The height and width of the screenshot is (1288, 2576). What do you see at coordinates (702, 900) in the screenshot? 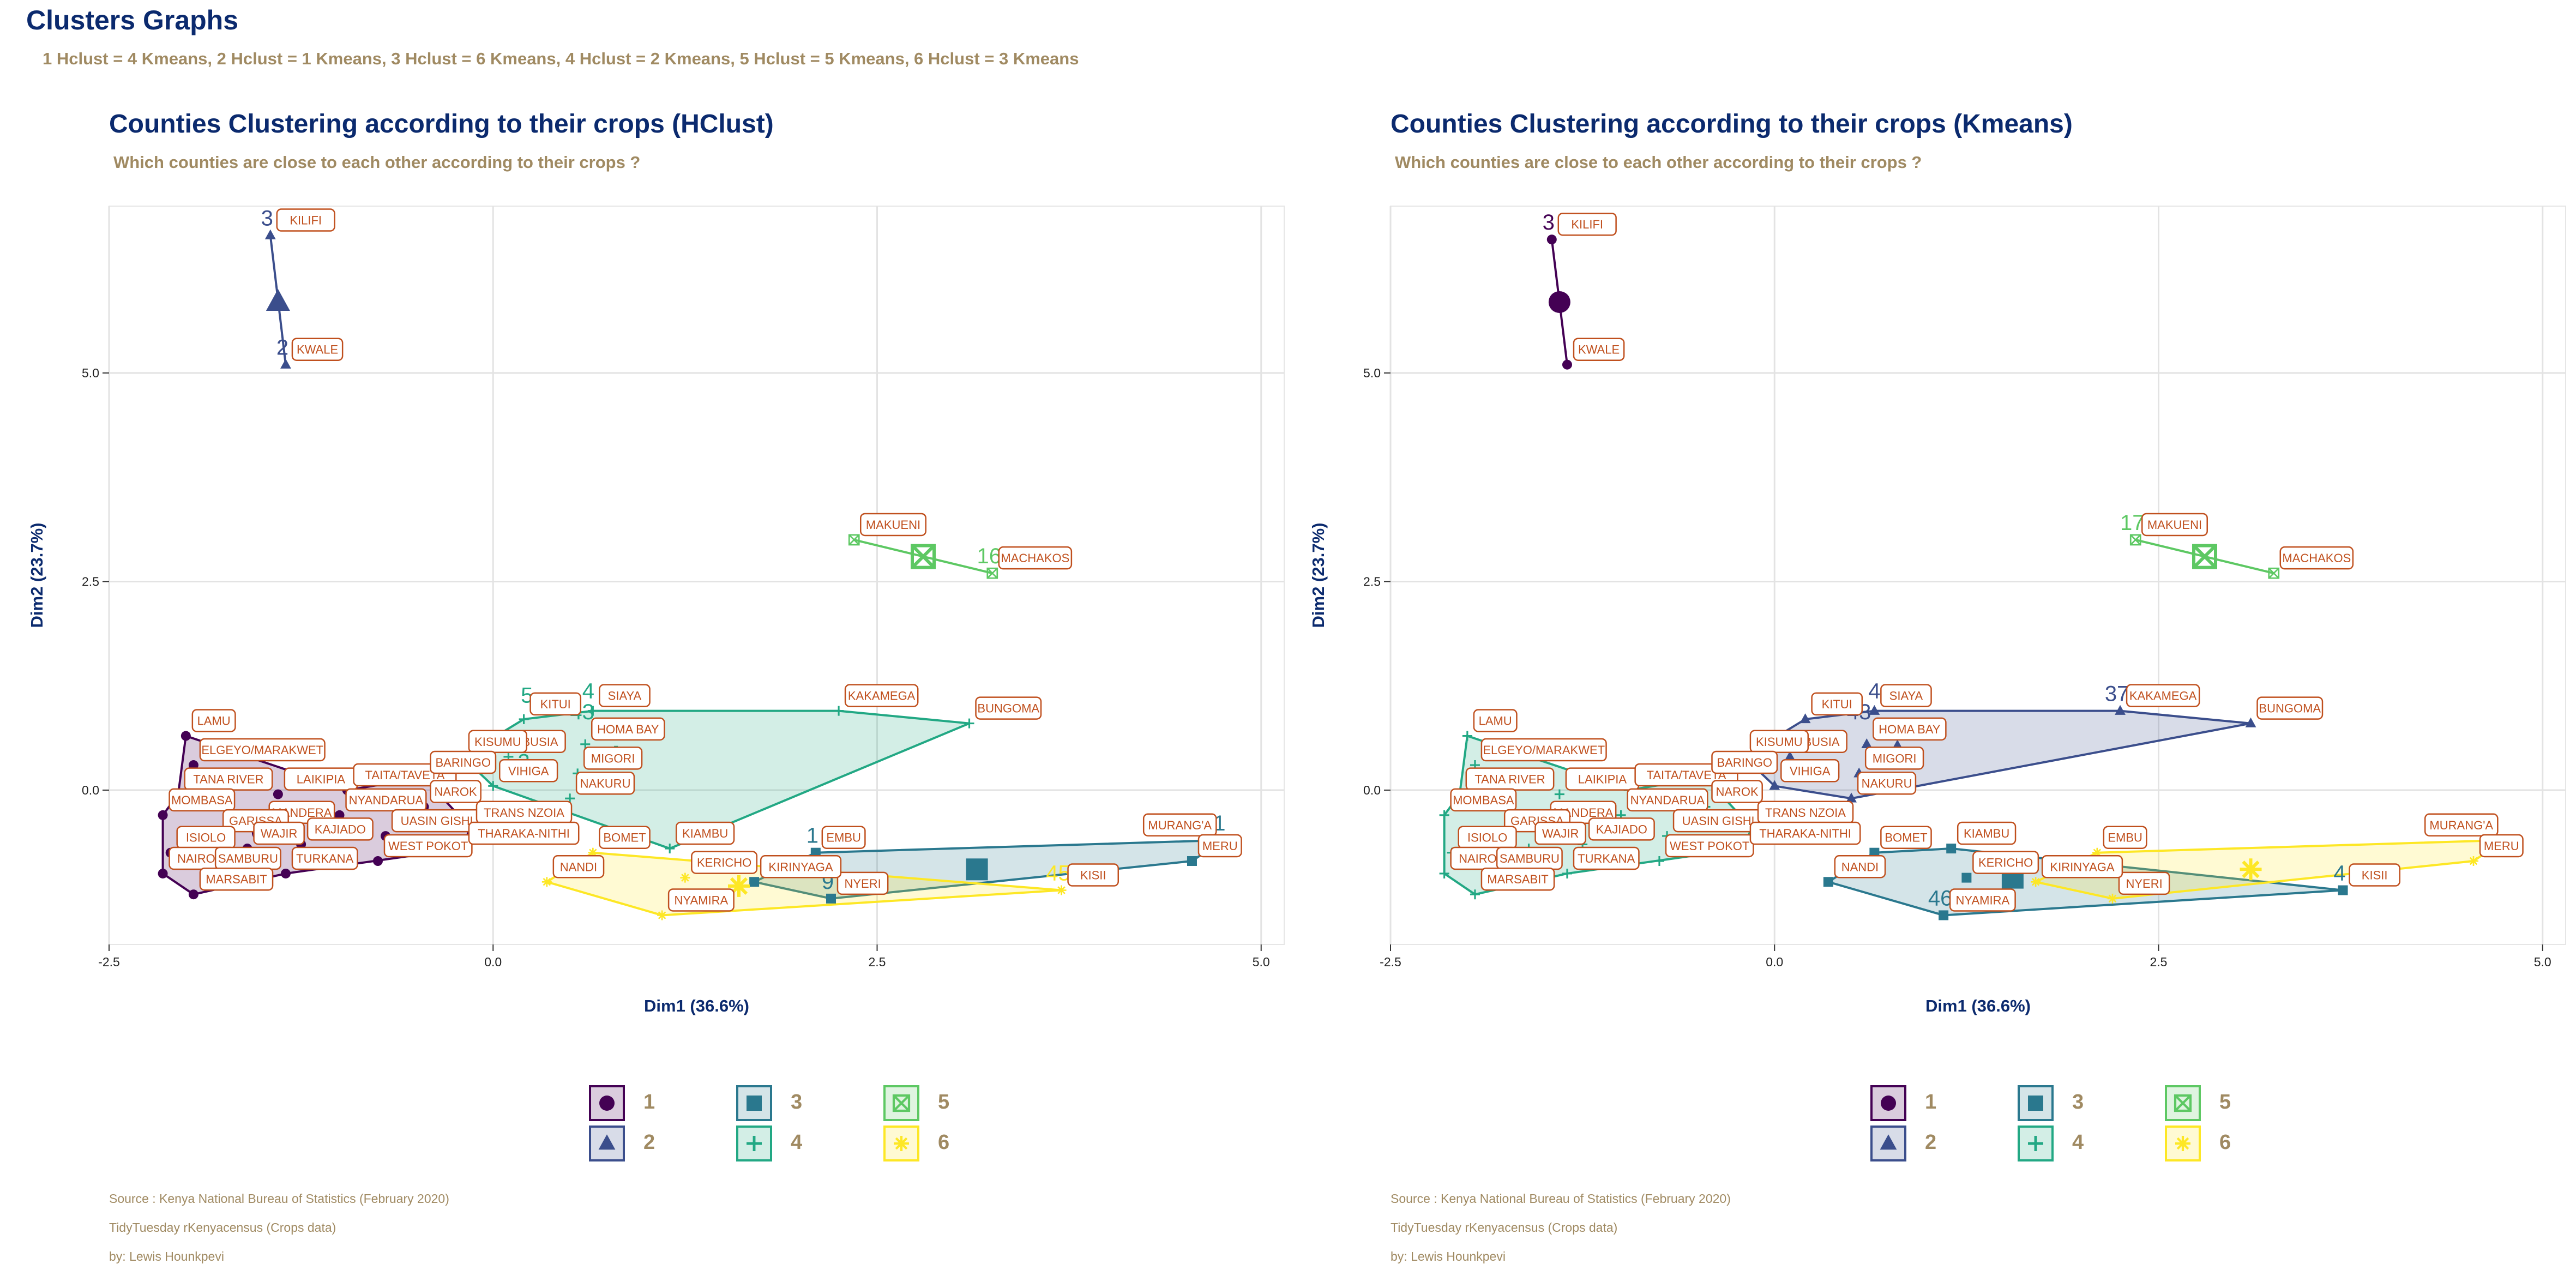
I see `svg-text: NYAMIRA` at bounding box center [702, 900].